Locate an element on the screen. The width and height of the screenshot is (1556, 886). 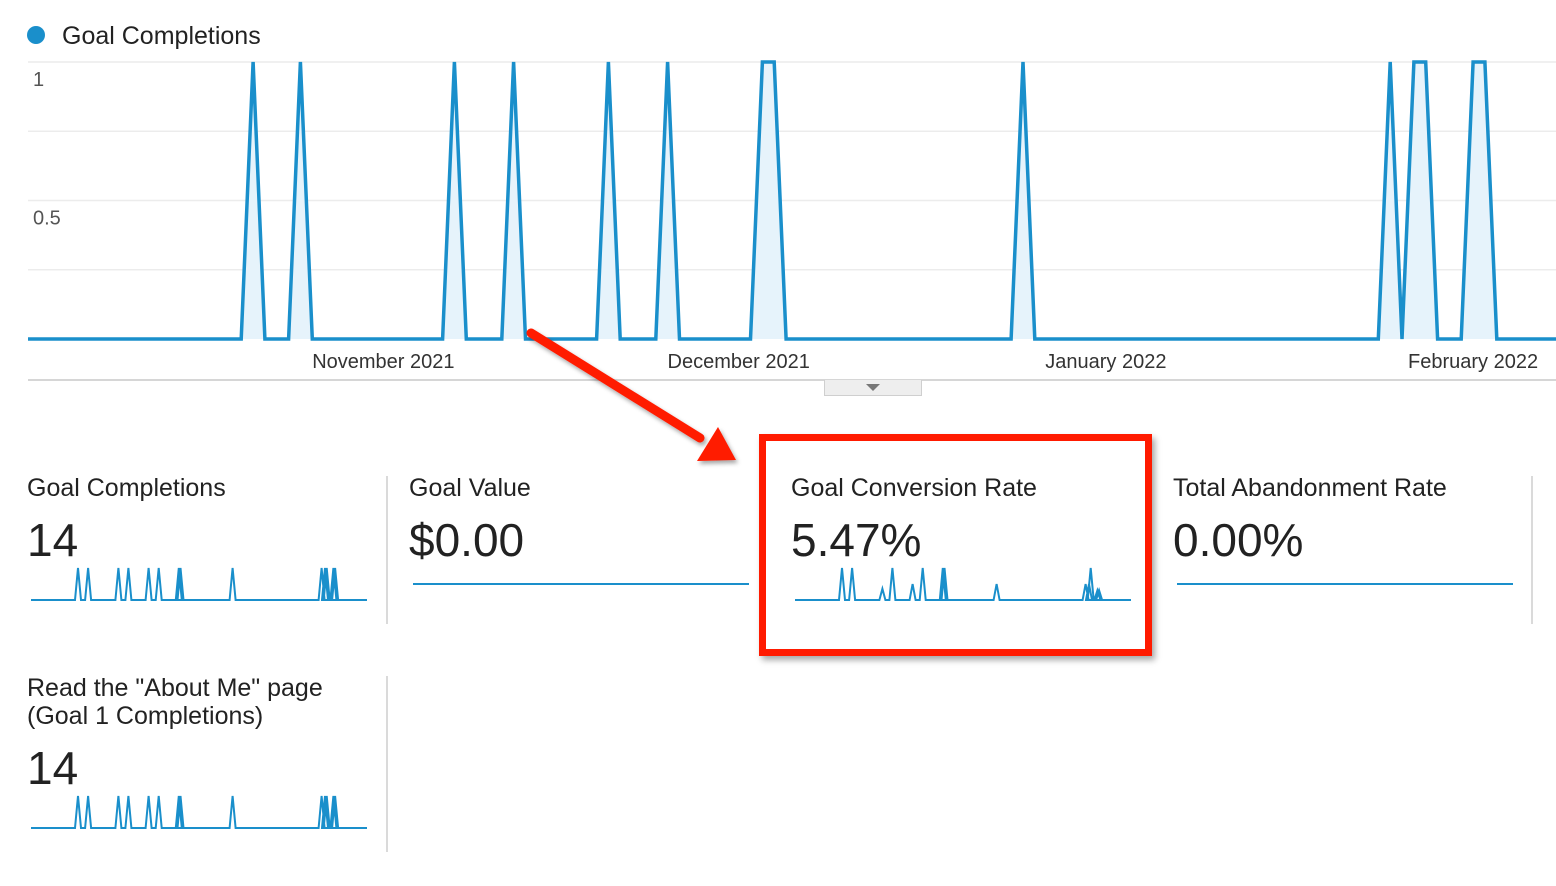
x-tick-label: February 2022 is located at coordinates (1473, 362).